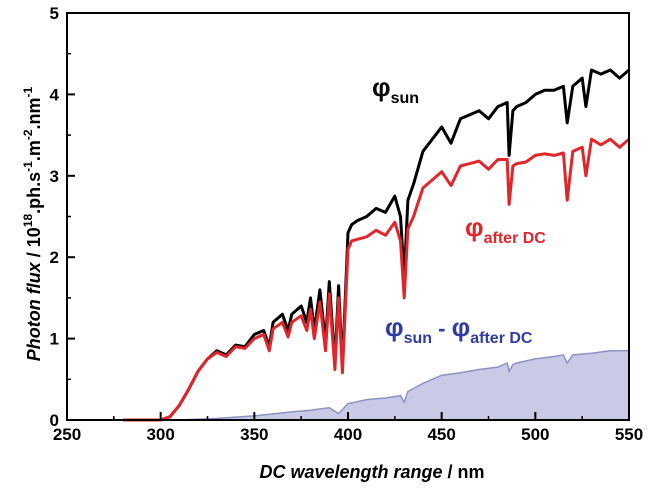 Image resolution: width=649 pixels, height=492 pixels. I want to click on annotation-difference: φsun - φafter DC, so click(459, 329).